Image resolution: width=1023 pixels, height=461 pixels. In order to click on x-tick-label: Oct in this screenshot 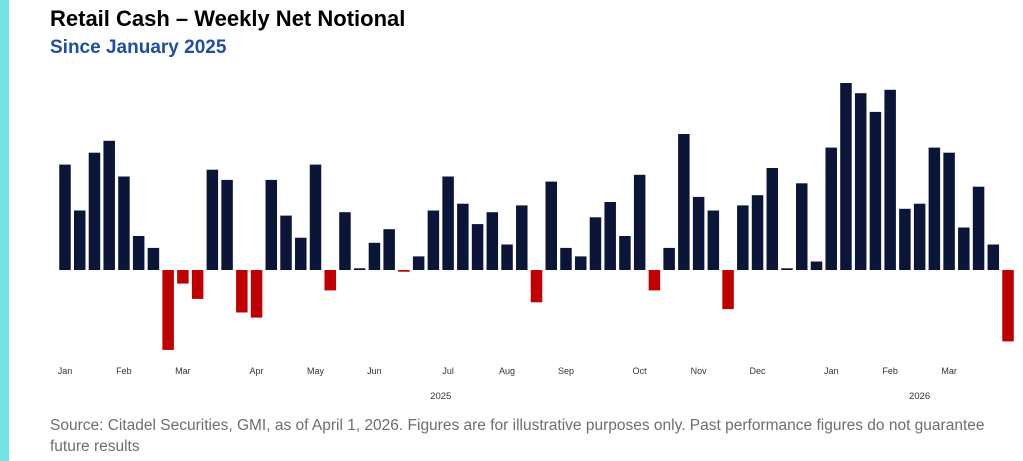, I will do `click(640, 371)`.